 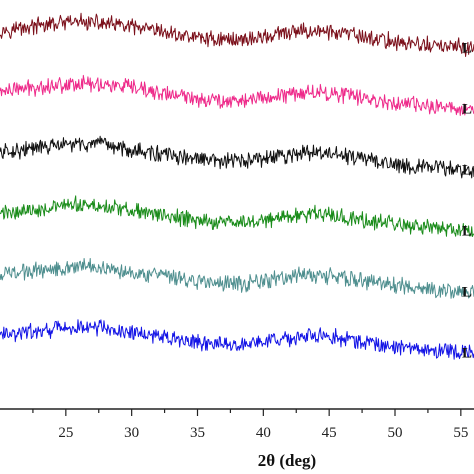 What do you see at coordinates (467, 232) in the screenshot?
I see `series-label-4: L` at bounding box center [467, 232].